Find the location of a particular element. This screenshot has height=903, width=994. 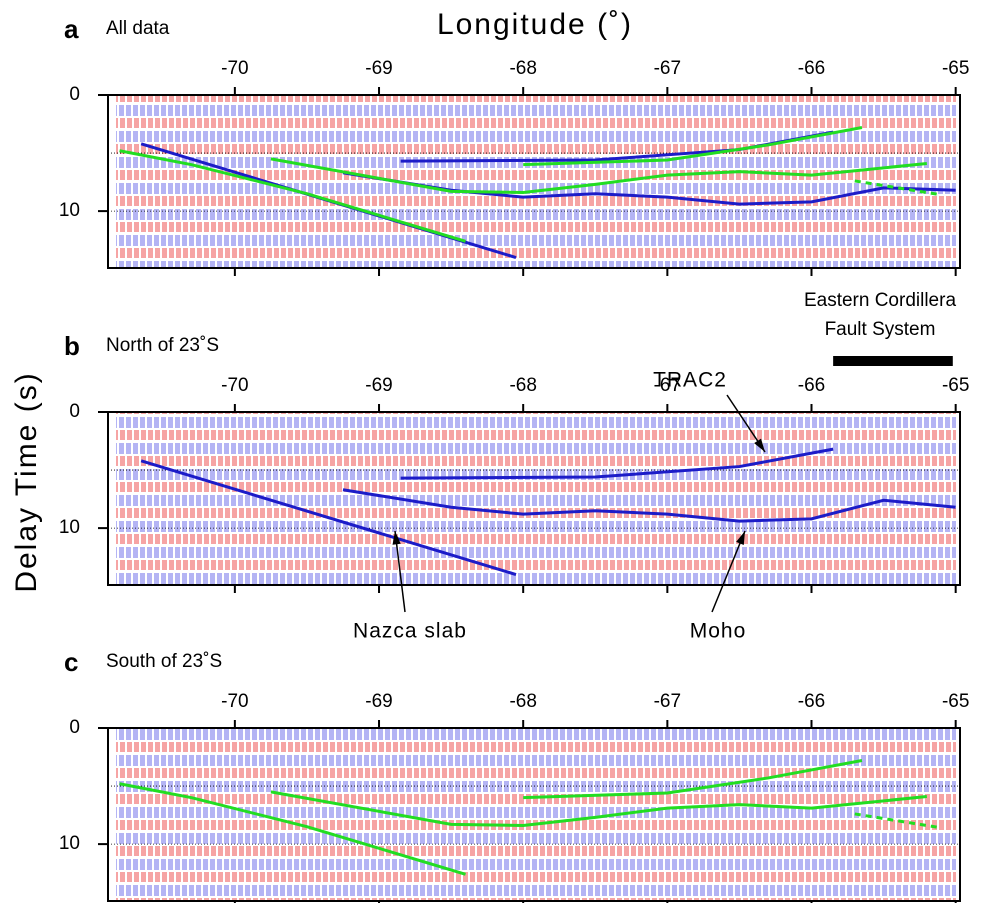

annotation: Moho is located at coordinates (718, 631).